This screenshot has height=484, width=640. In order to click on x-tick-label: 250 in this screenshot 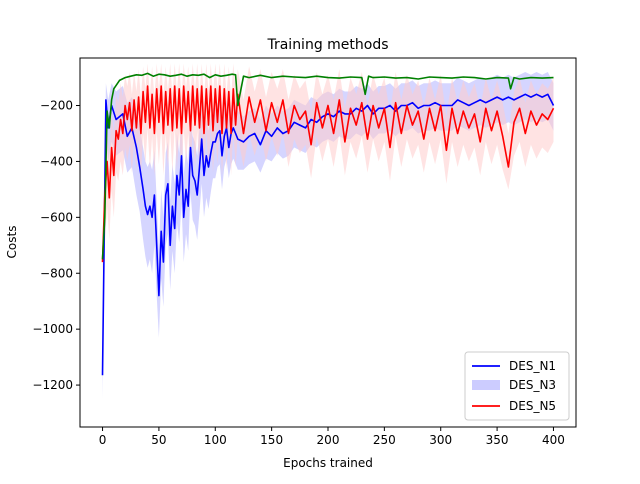, I will do `click(384, 440)`.